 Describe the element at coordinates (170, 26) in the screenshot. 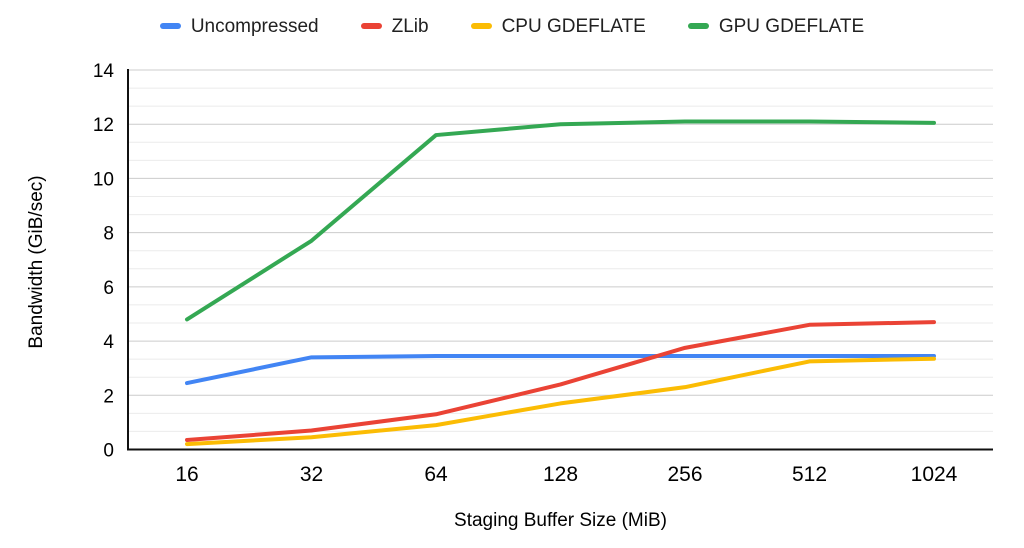

I see `legend-swatch-uncompressed` at that location.